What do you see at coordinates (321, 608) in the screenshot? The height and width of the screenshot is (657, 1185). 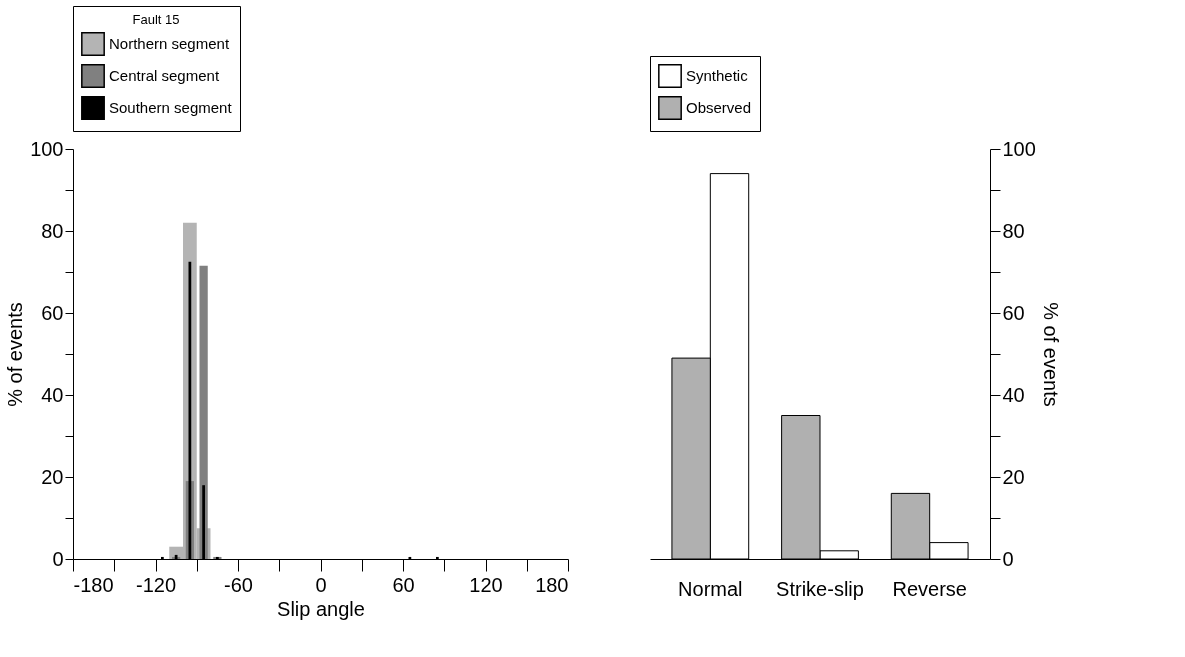 I see `x-axis-title: Slip angle` at bounding box center [321, 608].